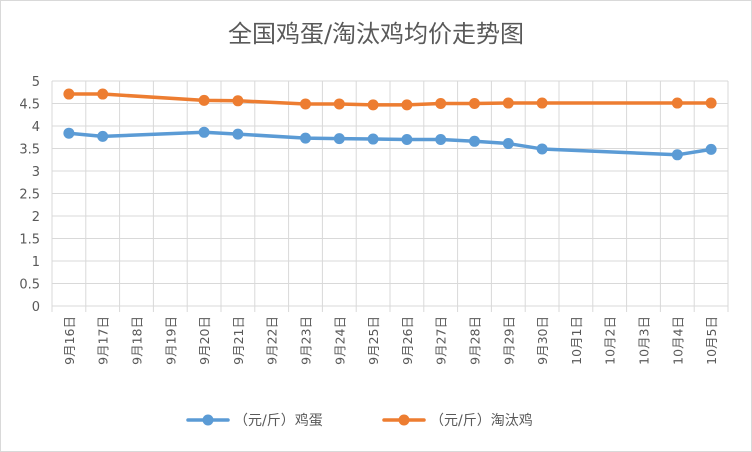  What do you see at coordinates (272, 340) in the screenshot?
I see `x-tick-label: 9月22日` at bounding box center [272, 340].